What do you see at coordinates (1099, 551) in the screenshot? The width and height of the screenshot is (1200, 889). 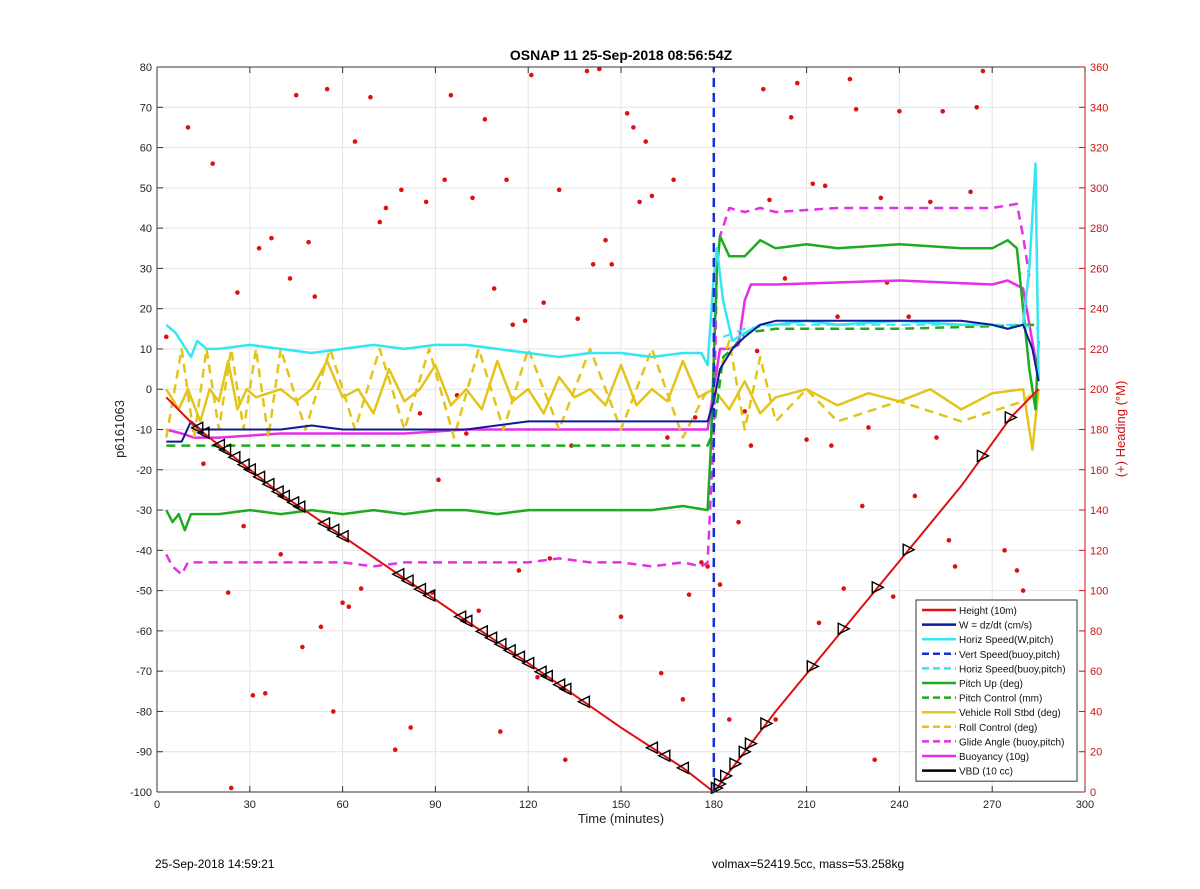 I see `y2-tick-label: 120` at bounding box center [1099, 551].